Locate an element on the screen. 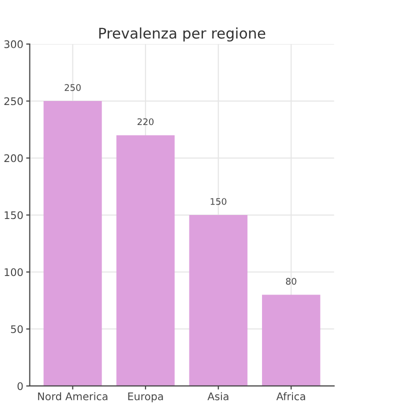 Image resolution: width=413 pixels, height=408 pixels. y-tick-label: 150 is located at coordinates (13, 215).